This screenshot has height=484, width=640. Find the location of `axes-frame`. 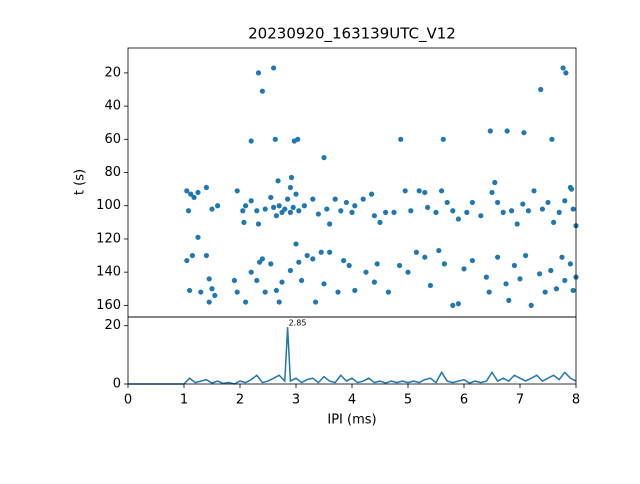

axes-frame is located at coordinates (352, 350).